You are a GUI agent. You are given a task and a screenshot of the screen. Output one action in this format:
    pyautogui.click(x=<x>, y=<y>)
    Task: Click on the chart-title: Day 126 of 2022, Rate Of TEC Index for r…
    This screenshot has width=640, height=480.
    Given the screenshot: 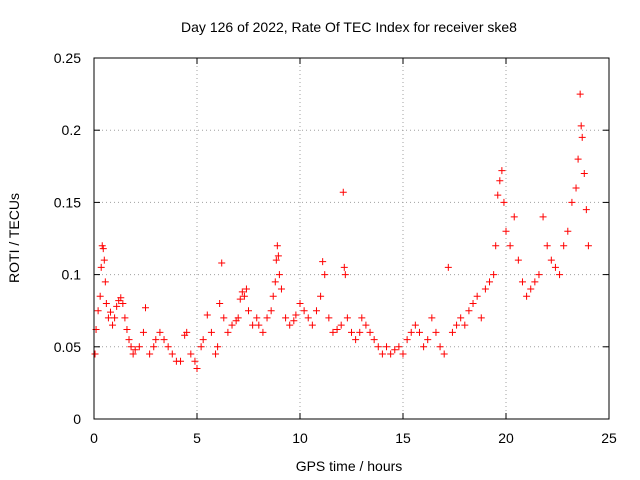 What is the action you would take?
    pyautogui.click(x=349, y=27)
    